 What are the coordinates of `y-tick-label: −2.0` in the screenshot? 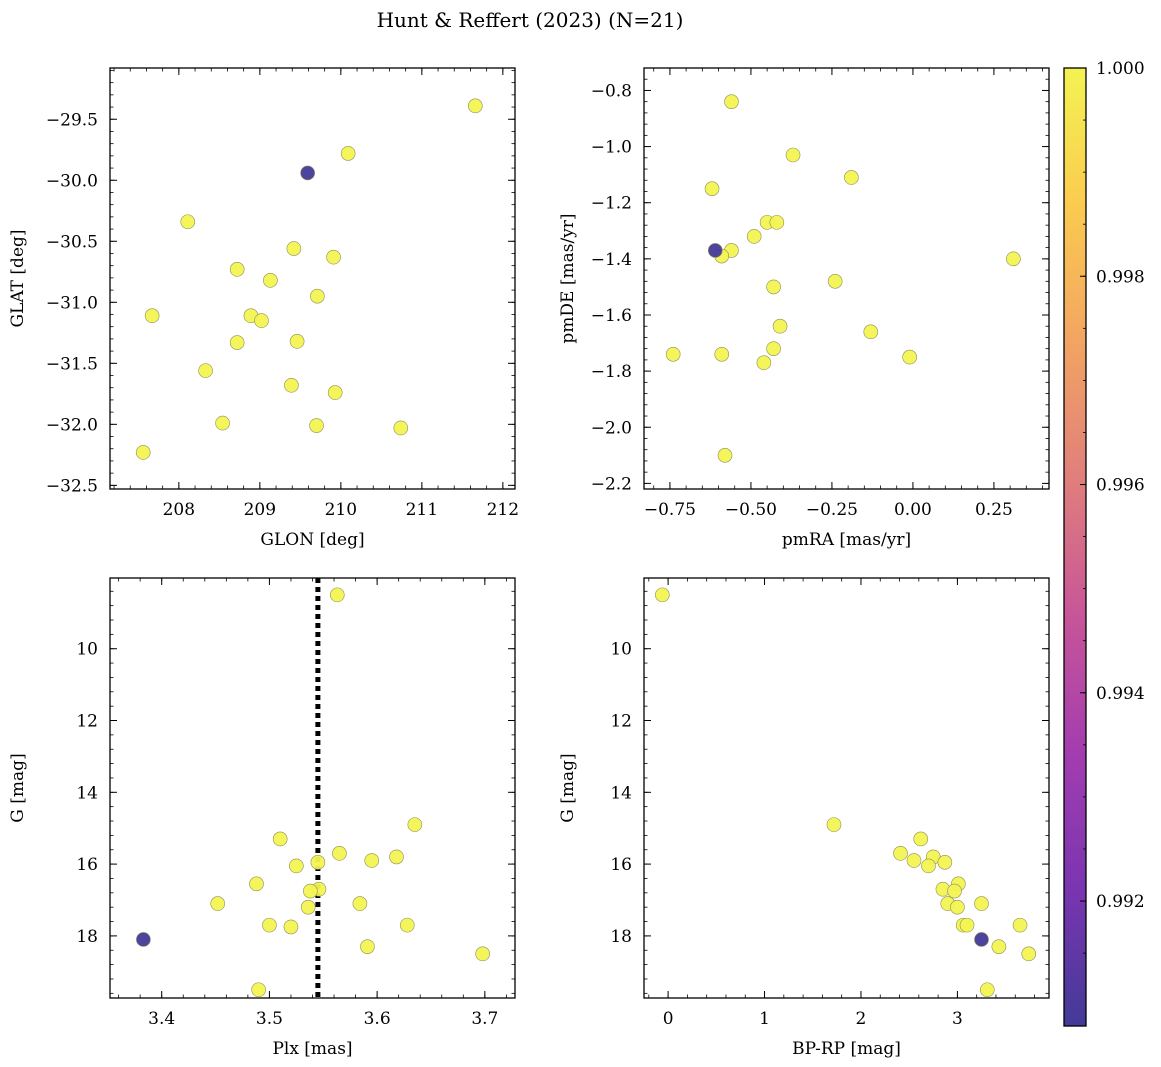 It's located at (611, 428).